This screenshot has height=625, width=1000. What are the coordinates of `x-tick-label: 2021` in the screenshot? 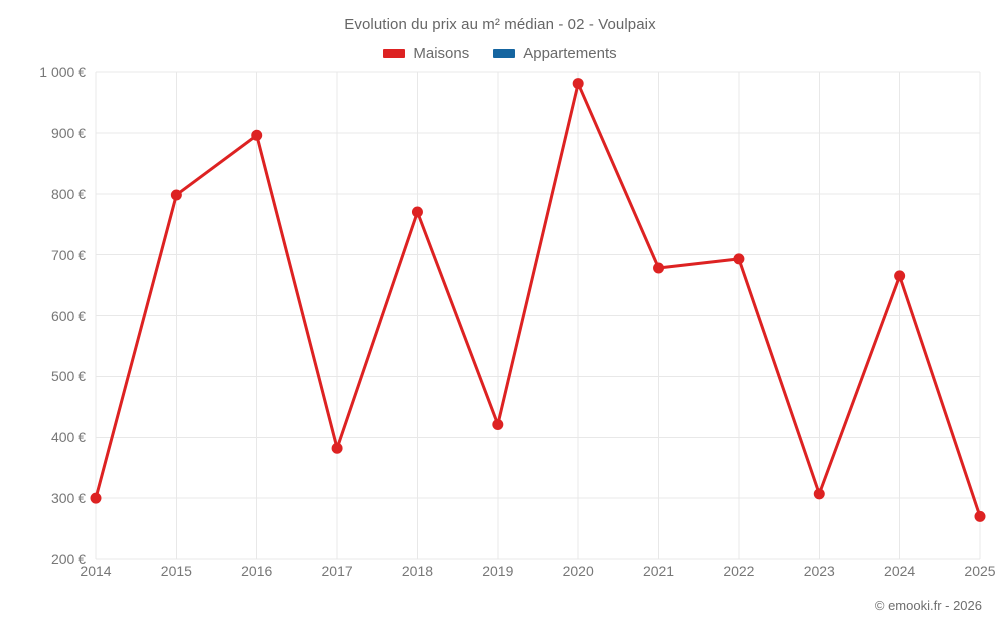 It's located at (658, 571).